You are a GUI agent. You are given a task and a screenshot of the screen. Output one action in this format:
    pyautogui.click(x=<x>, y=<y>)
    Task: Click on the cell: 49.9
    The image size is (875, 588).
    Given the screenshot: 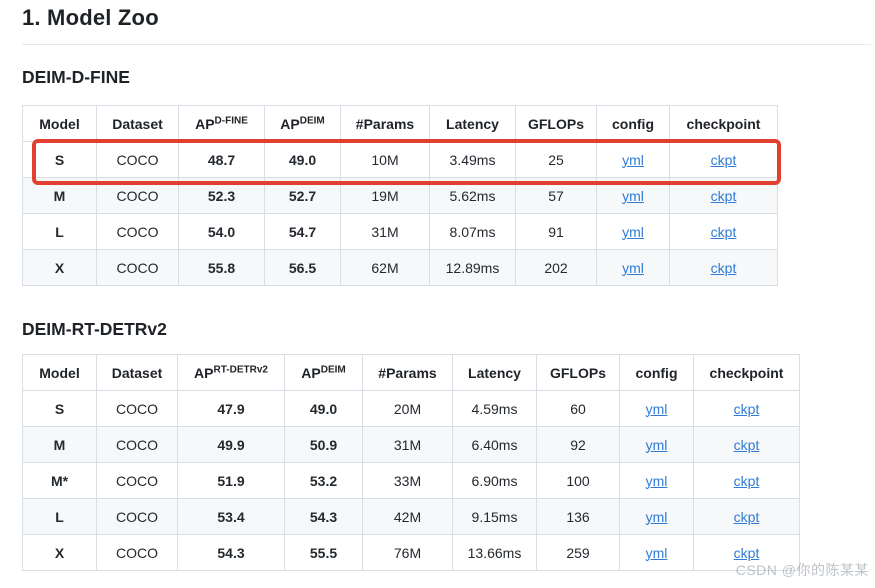 What is the action you would take?
    pyautogui.click(x=231, y=444)
    